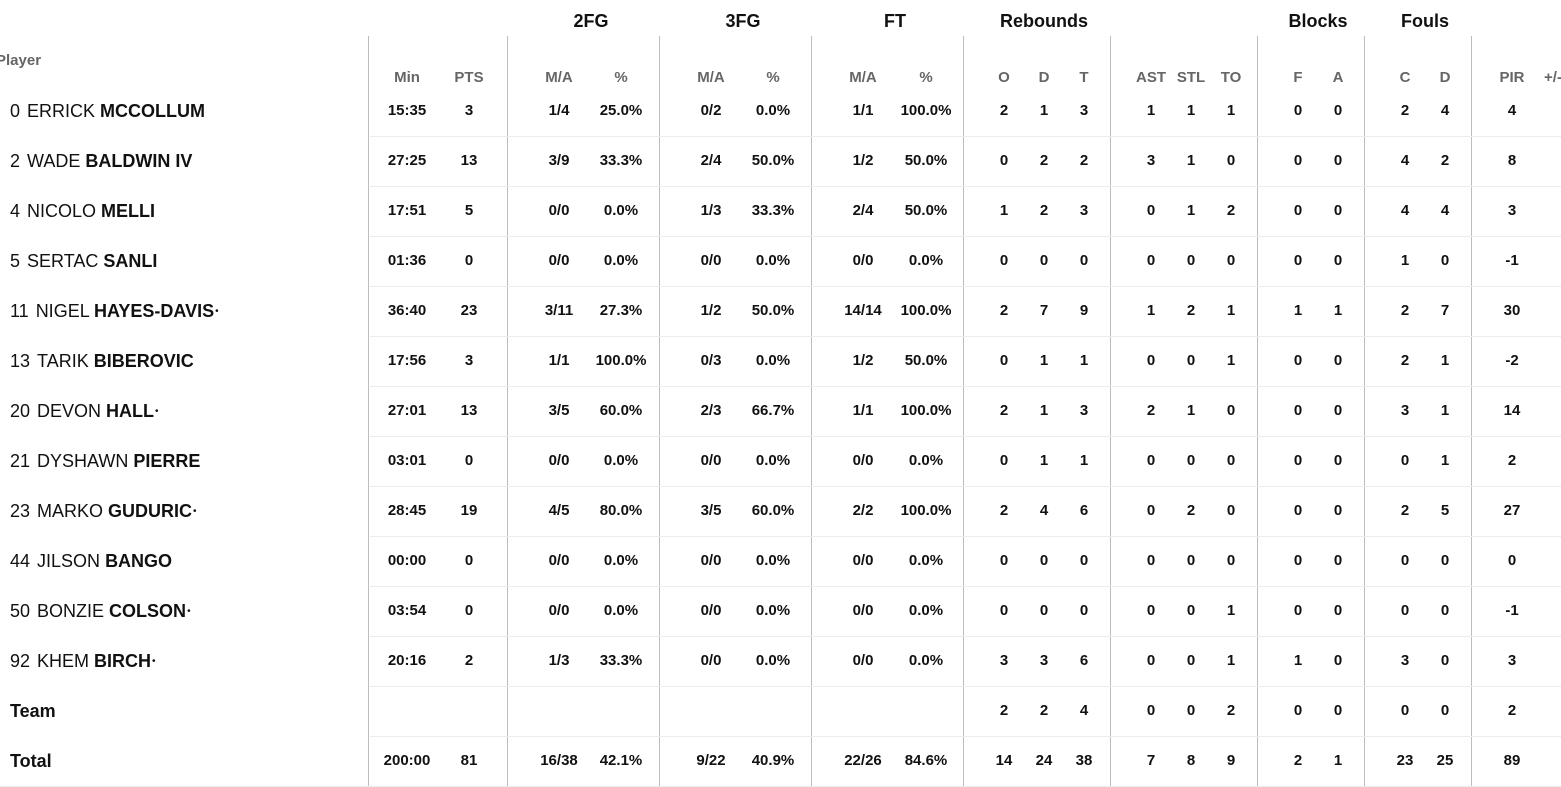  What do you see at coordinates (559, 110) in the screenshot?
I see `stat-cell-m-a: 1/4` at bounding box center [559, 110].